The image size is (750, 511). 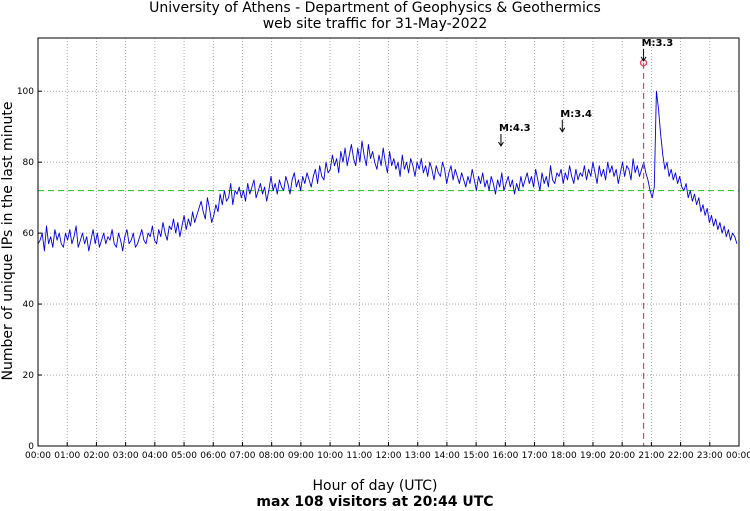 What do you see at coordinates (29, 234) in the screenshot?
I see `y-tick-label: 60` at bounding box center [29, 234].